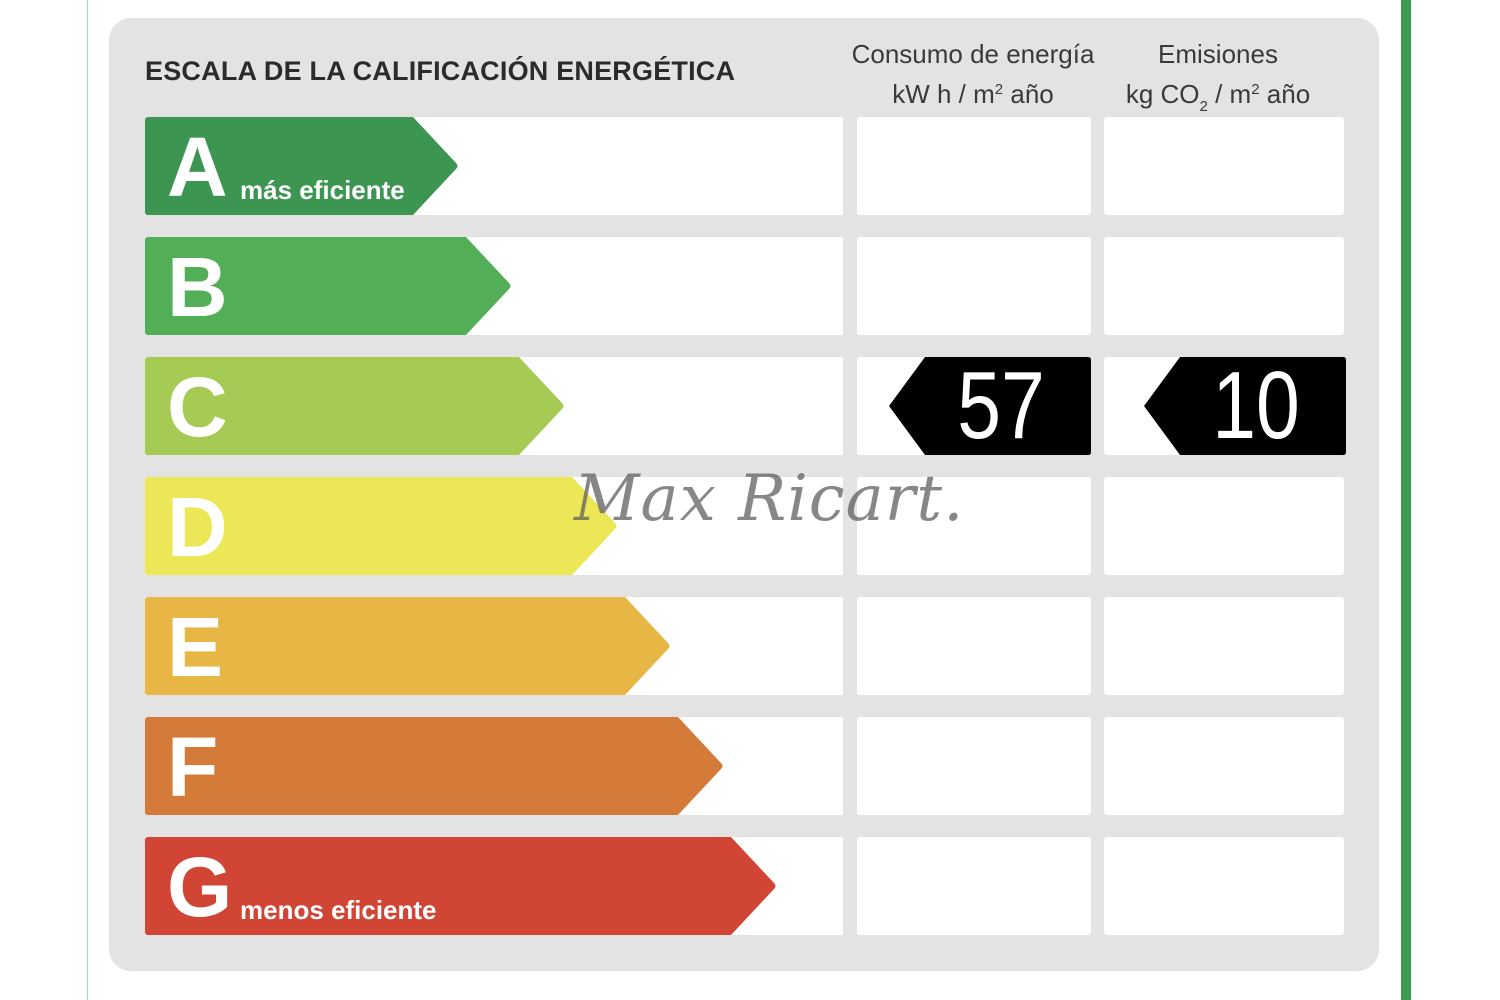 This screenshot has width=1500, height=1000. What do you see at coordinates (87, 500) in the screenshot?
I see `left-edge-line` at bounding box center [87, 500].